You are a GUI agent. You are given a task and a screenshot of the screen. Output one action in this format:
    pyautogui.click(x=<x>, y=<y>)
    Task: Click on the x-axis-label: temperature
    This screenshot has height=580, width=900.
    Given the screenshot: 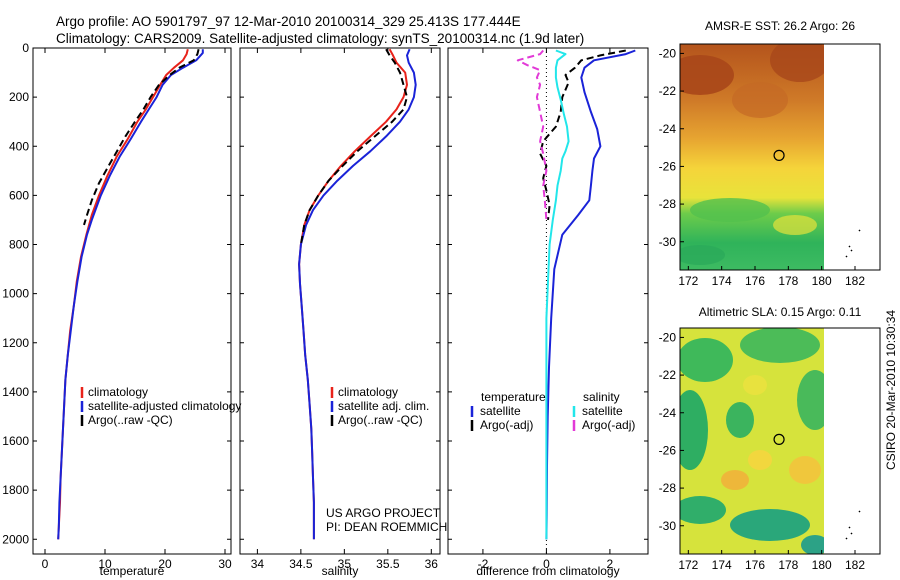 What is the action you would take?
    pyautogui.click(x=132, y=571)
    